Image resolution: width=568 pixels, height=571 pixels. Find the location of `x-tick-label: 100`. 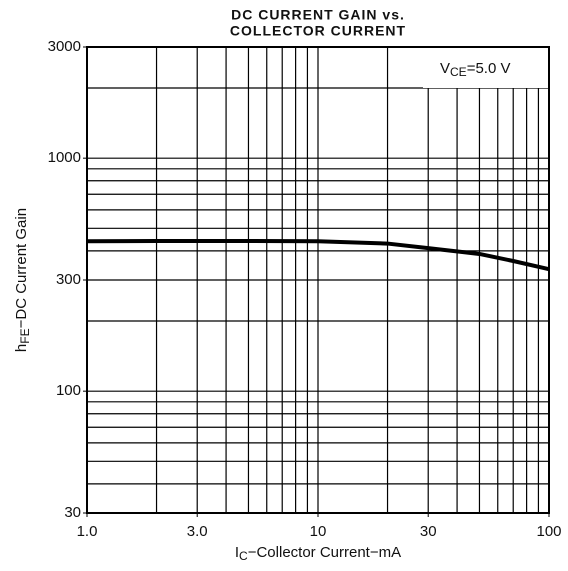

x-tick-label: 100 is located at coordinates (548, 531).